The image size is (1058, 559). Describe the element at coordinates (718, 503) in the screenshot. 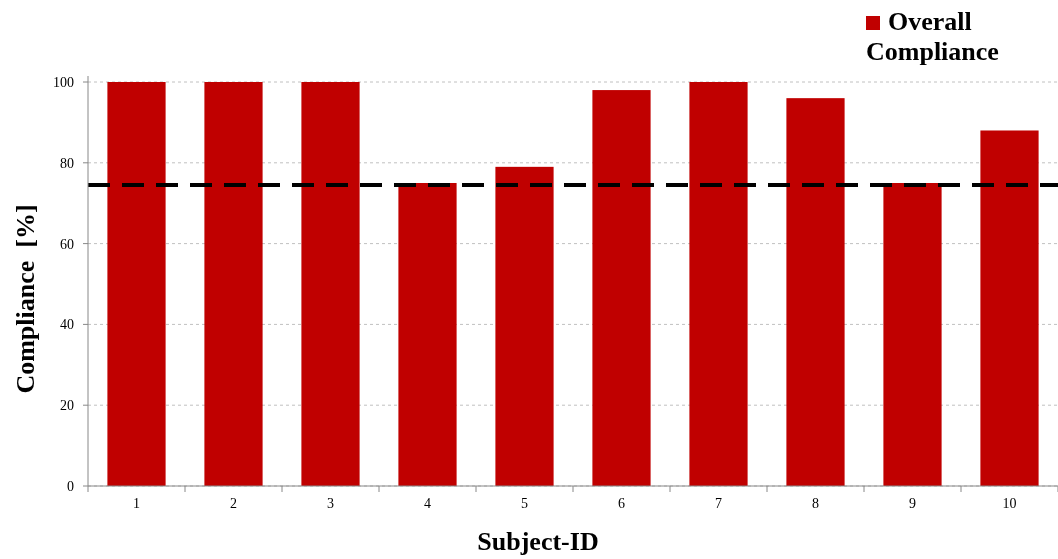

I see `x-tick-label: 7` at that location.